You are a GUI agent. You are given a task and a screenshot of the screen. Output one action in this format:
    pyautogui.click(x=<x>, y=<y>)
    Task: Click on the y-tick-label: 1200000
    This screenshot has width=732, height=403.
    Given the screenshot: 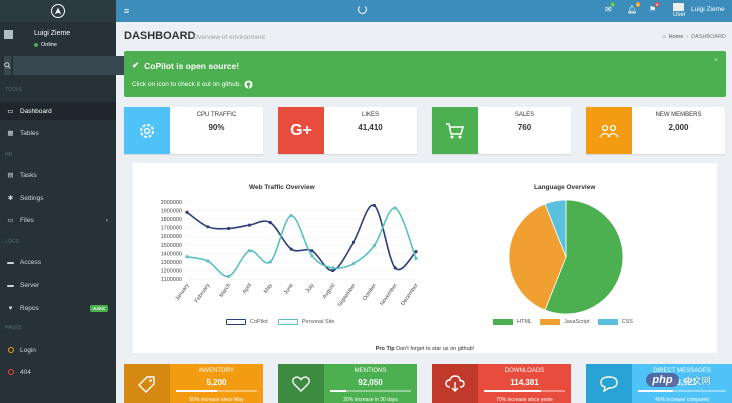 What is the action you would take?
    pyautogui.click(x=171, y=271)
    